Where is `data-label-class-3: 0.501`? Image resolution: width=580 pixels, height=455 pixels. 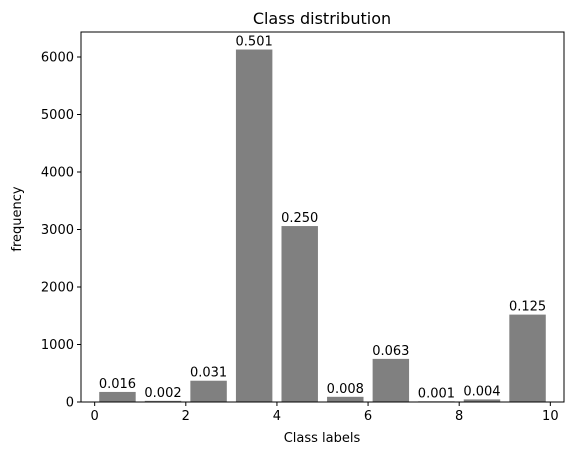 data-label-class-3: 0.501 is located at coordinates (254, 42).